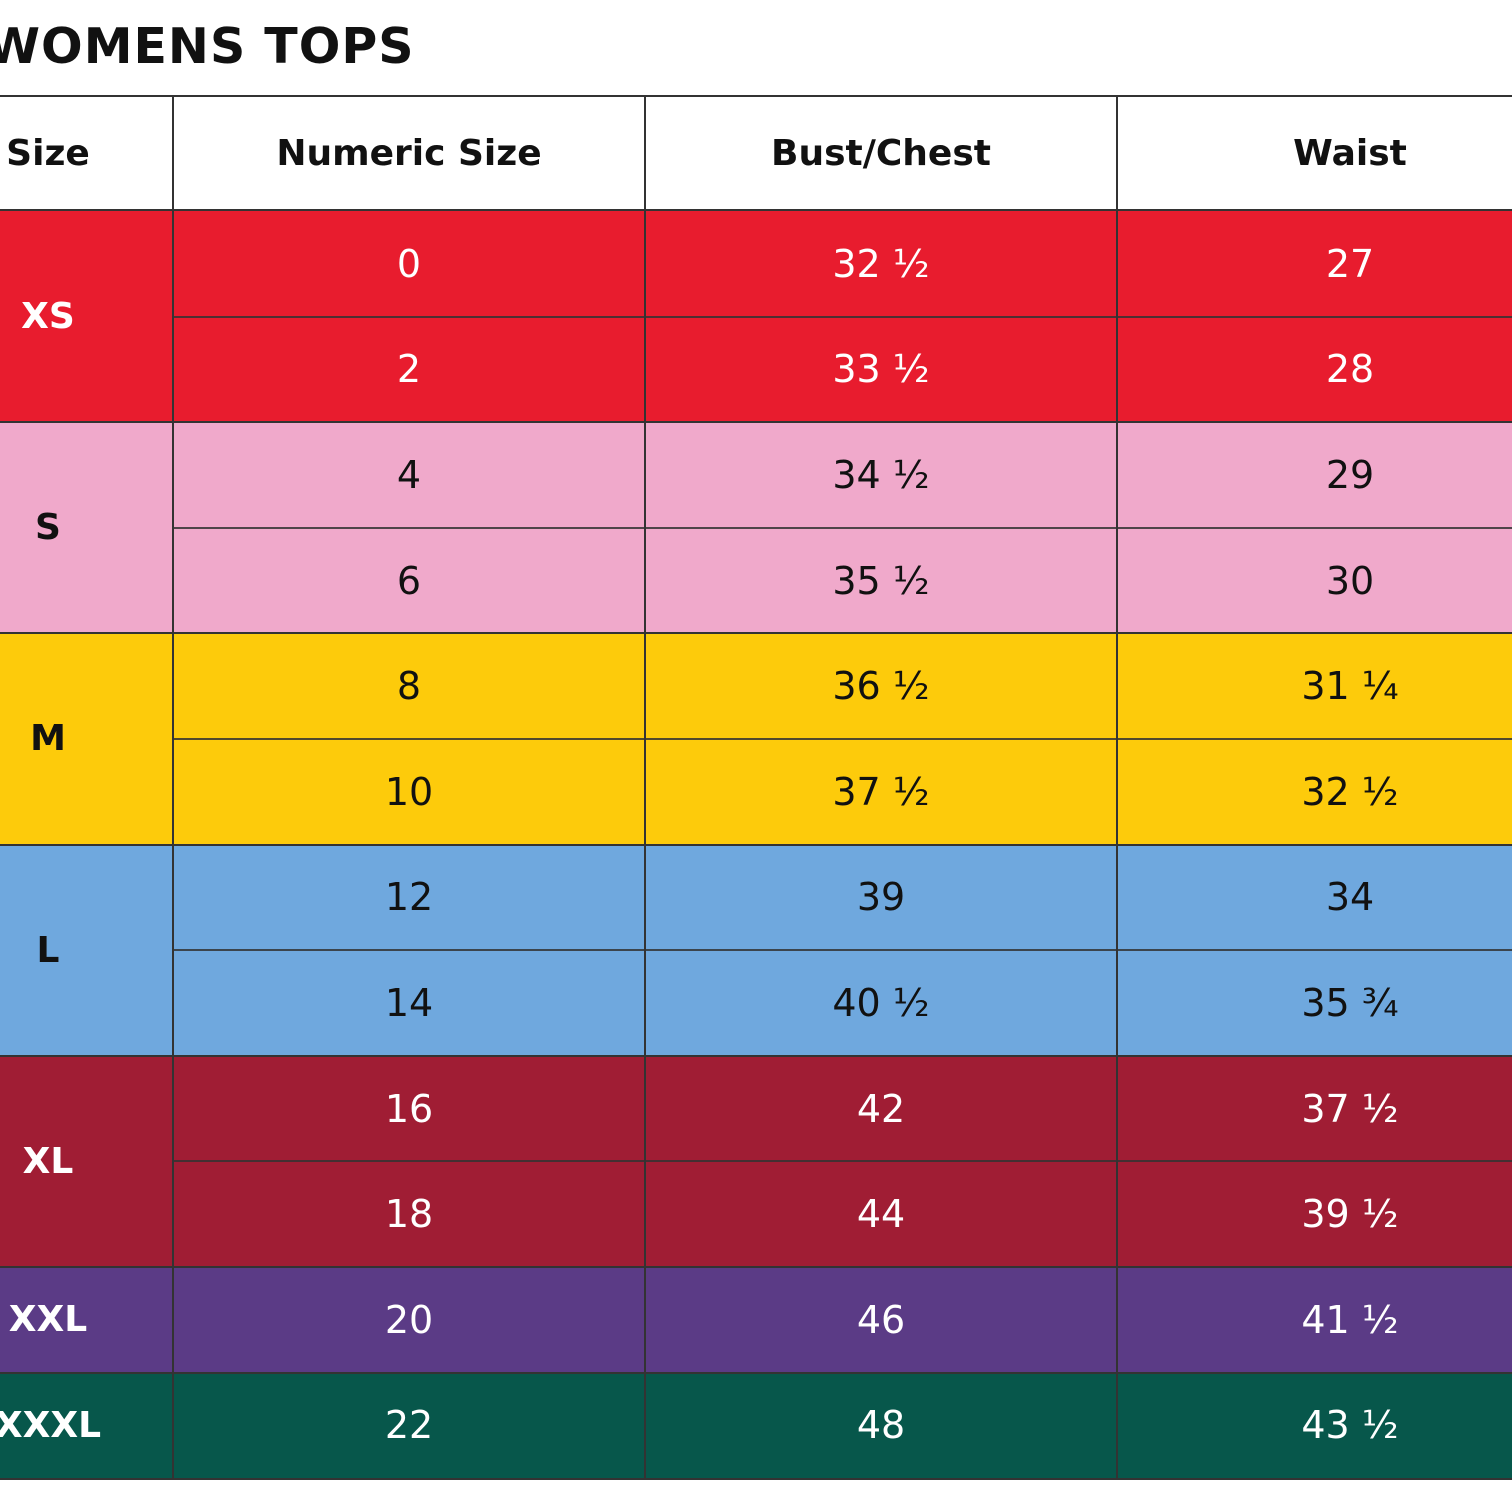 This screenshot has width=1512, height=1512. I want to click on size-group-xxxl: XXXL 22 48 43 ½, so click(756, 1425).